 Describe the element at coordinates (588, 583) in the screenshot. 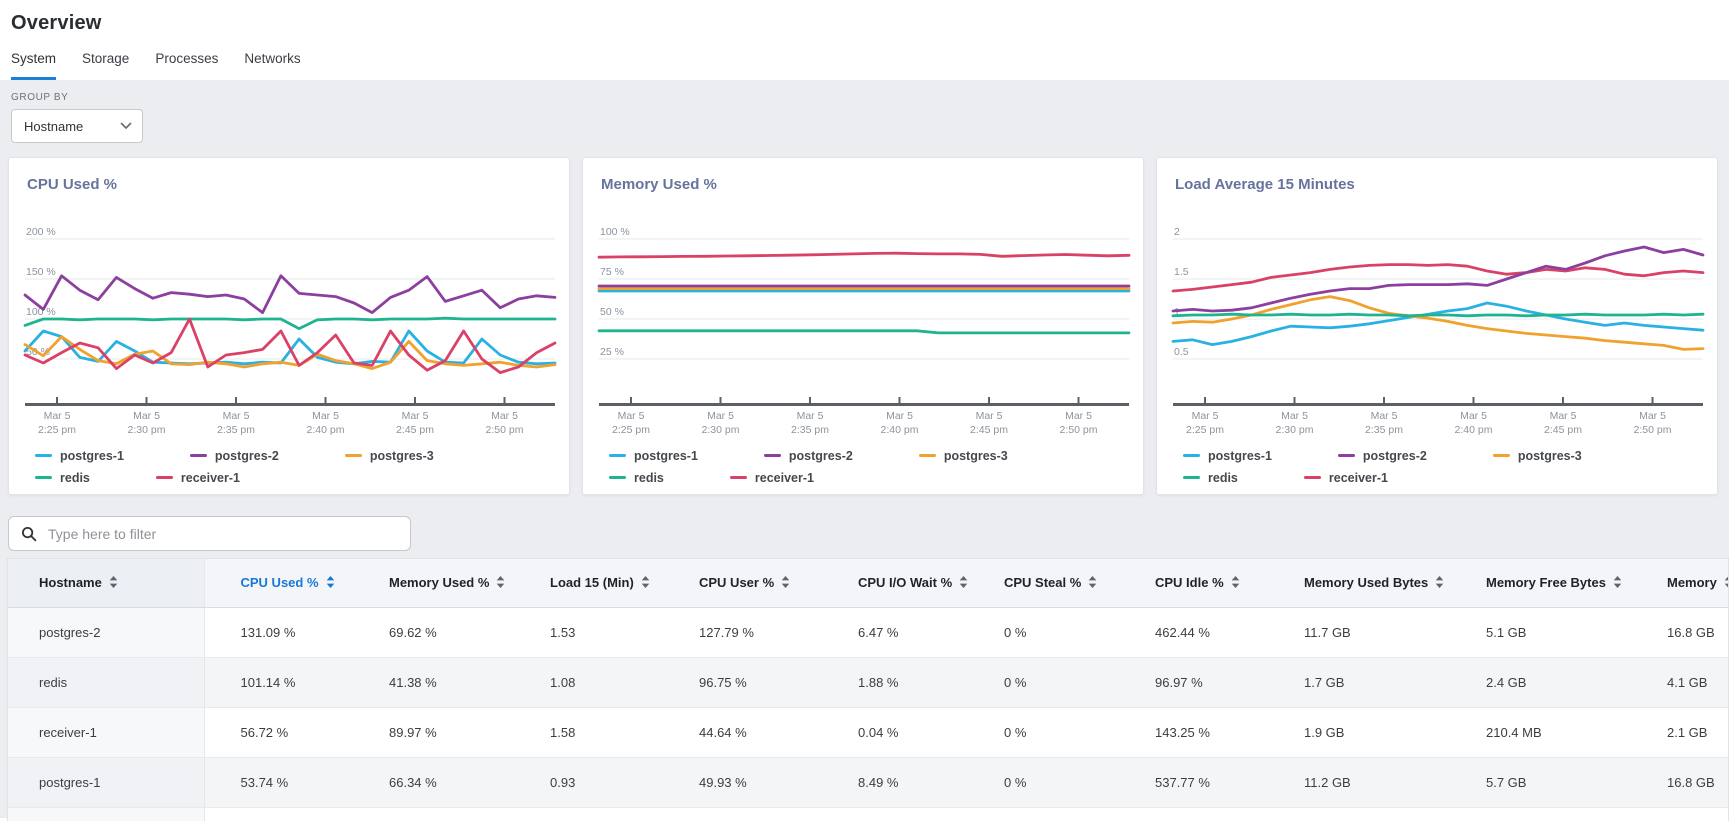

I see `column-header-load-15-min: Load 15 (Min)` at that location.